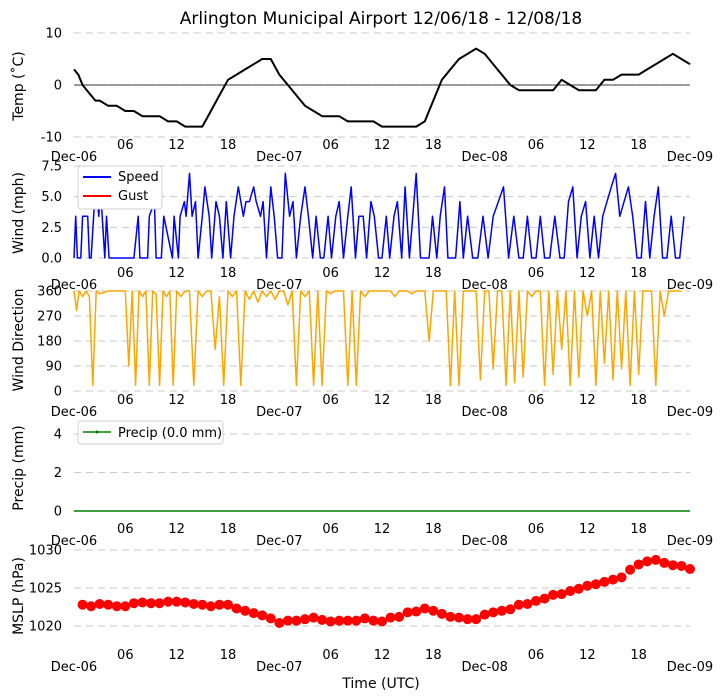 The image size is (722, 700). I want to click on wind-x-tick-label: Dec-09, so click(690, 285).